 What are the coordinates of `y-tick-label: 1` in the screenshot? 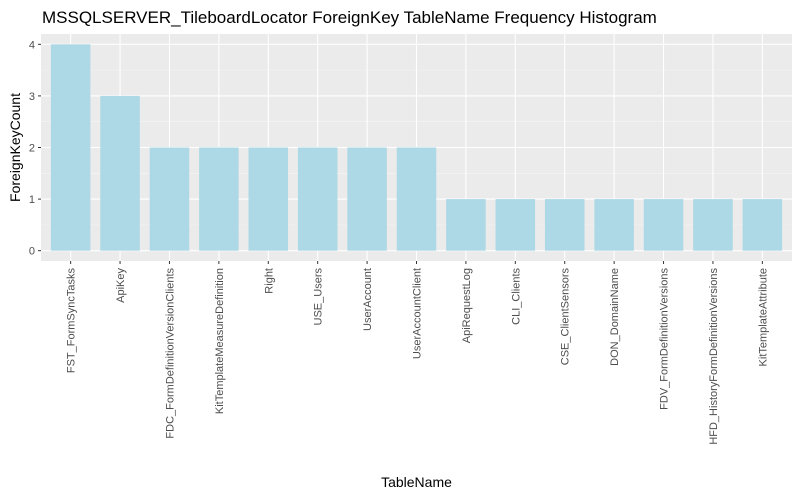 It's located at (32, 200).